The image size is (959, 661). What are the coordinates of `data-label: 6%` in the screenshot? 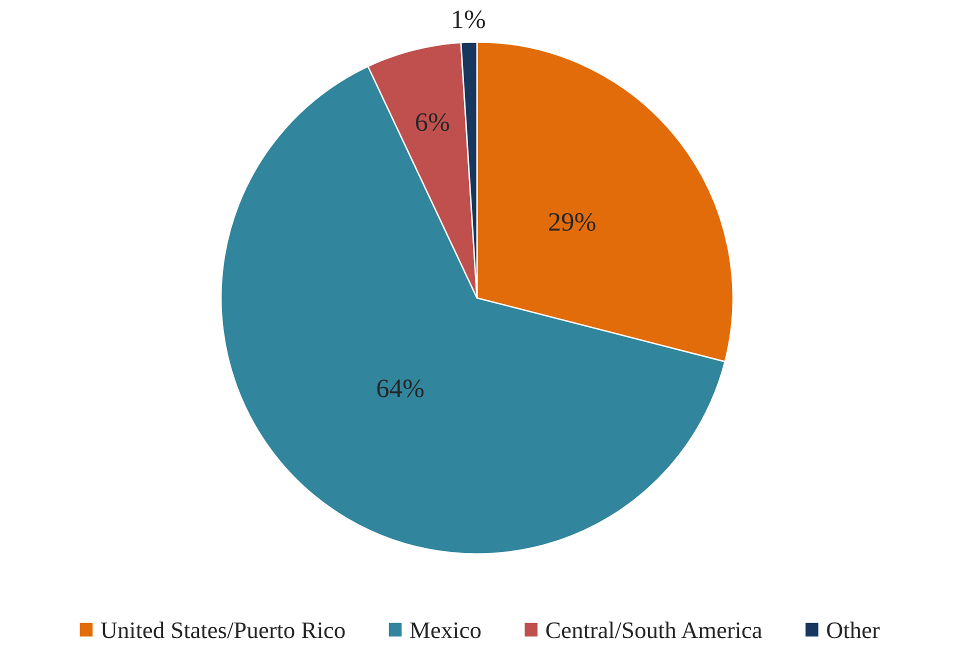 It's located at (433, 122).